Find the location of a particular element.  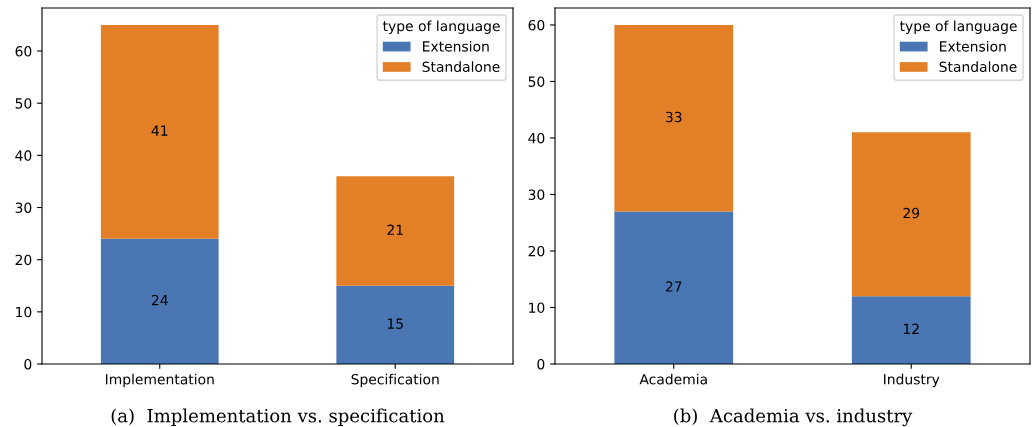

data-label: 15 is located at coordinates (395, 323).